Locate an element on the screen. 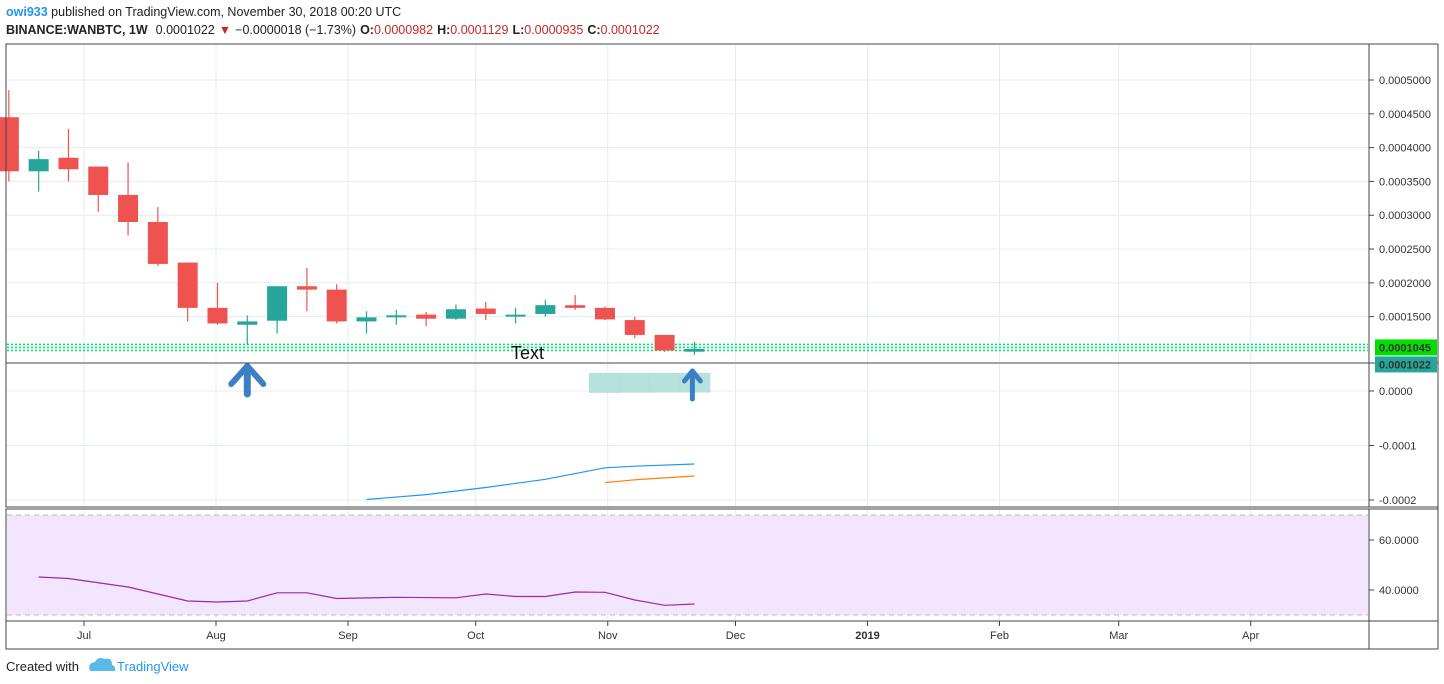 The image size is (1444, 684). price-tick-label: 0.0003000 is located at coordinates (1405, 216).